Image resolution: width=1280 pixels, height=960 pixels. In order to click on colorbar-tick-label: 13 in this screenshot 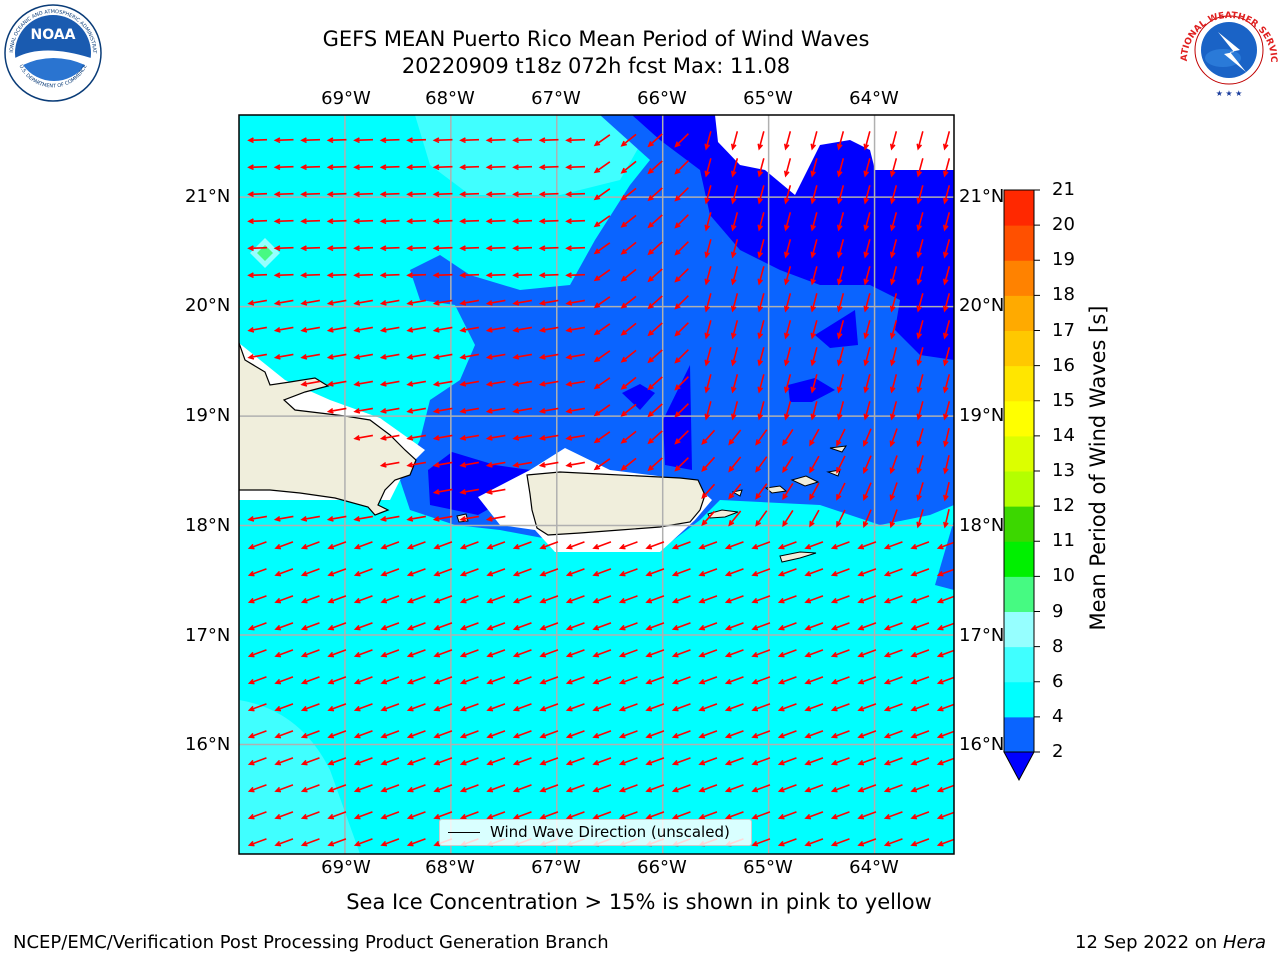, I will do `click(1063, 470)`.